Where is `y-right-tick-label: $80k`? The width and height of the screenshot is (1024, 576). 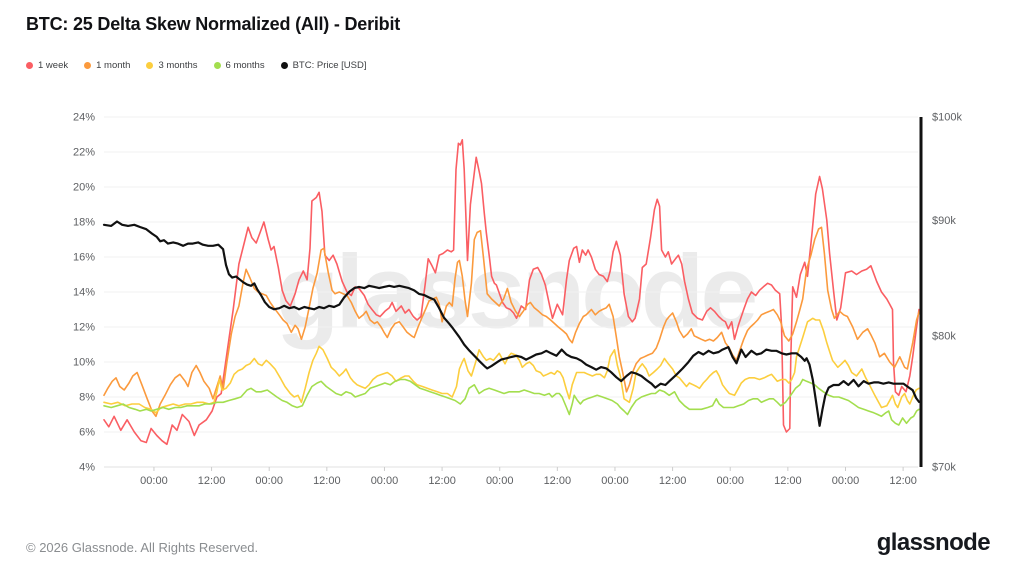
y-right-tick-label: $80k is located at coordinates (944, 336).